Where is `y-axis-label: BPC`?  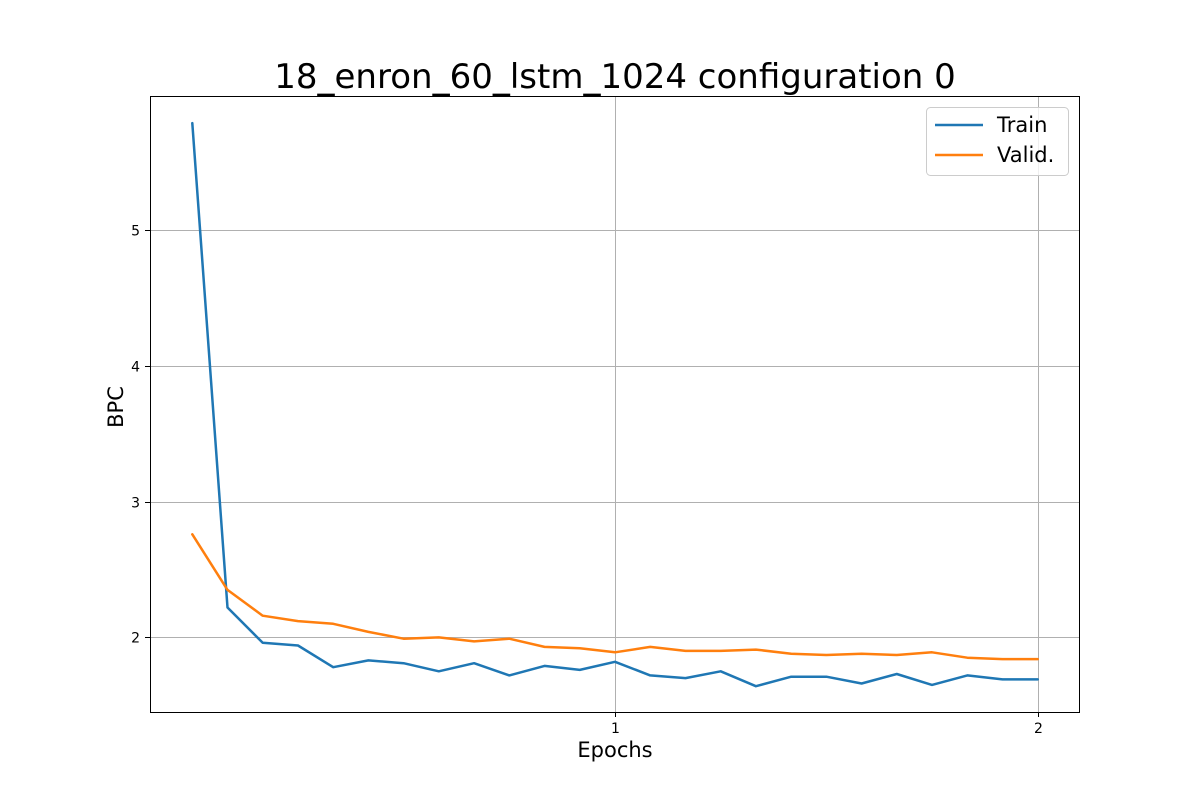
y-axis-label: BPC is located at coordinates (116, 407).